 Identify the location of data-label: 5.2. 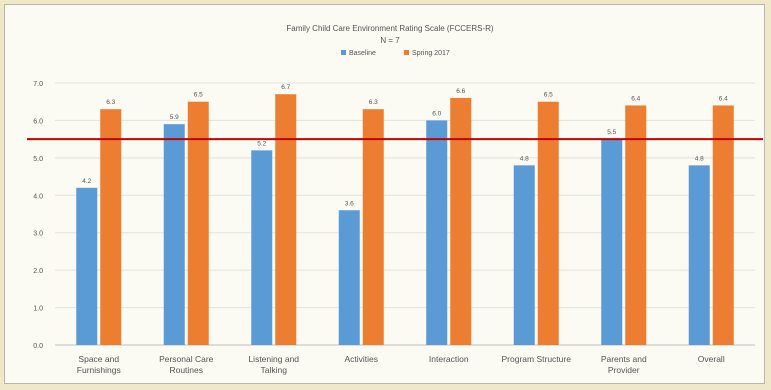
(261, 143).